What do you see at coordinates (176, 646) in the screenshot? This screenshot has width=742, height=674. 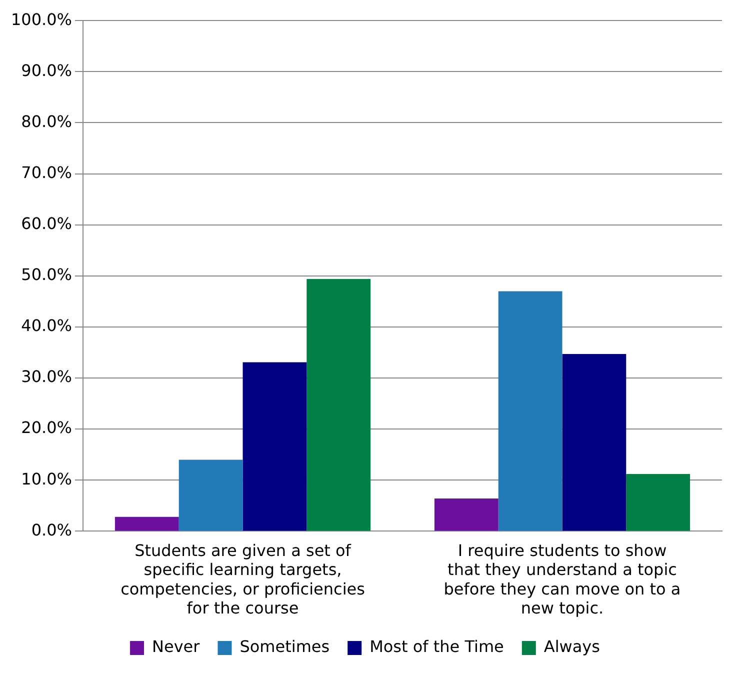 I see `legend-label: Never` at bounding box center [176, 646].